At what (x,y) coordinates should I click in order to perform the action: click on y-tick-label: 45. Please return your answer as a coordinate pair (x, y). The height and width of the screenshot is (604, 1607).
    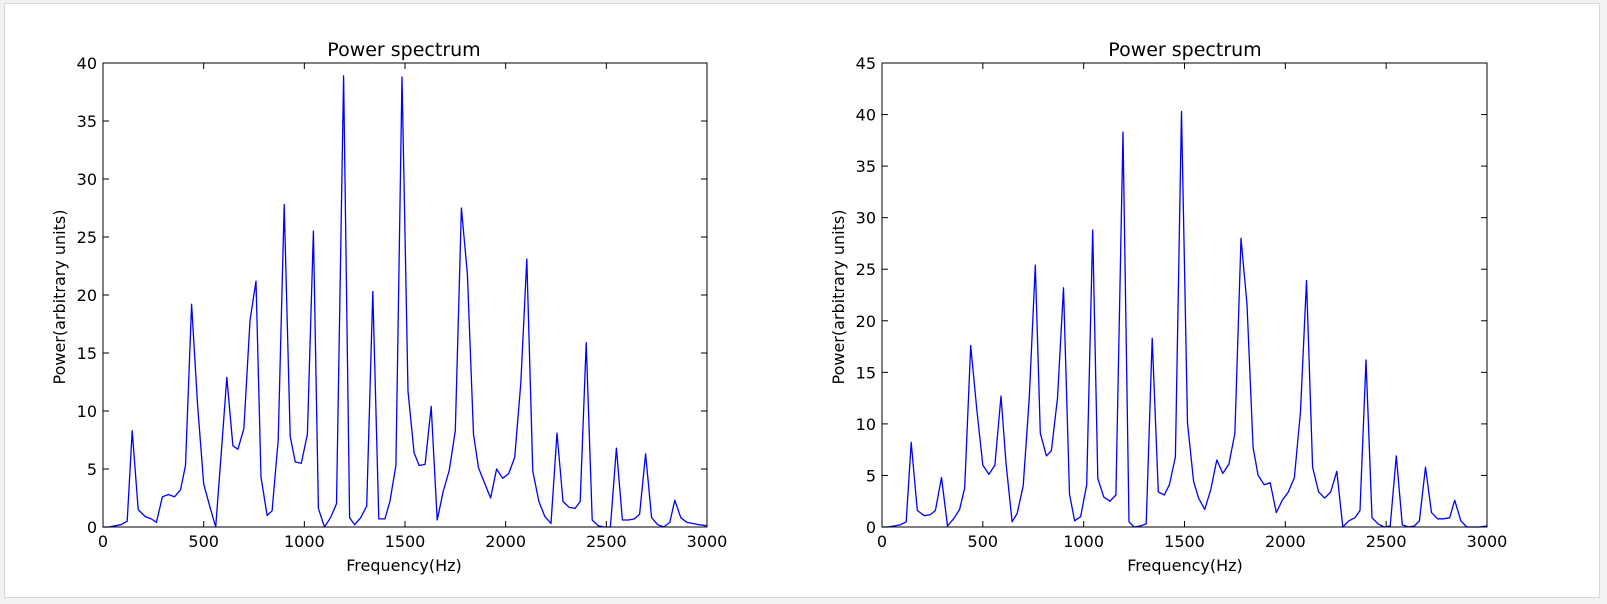
    Looking at the image, I should click on (866, 63).